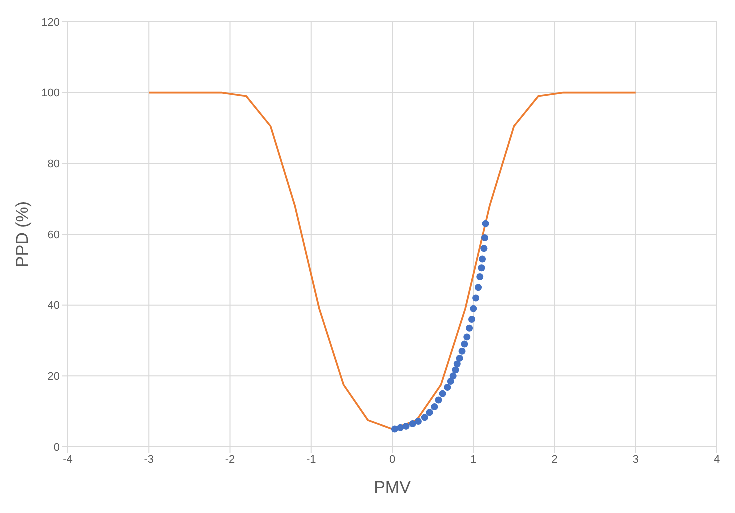 The width and height of the screenshot is (735, 513). I want to click on y-tick-label: 100, so click(51, 94).